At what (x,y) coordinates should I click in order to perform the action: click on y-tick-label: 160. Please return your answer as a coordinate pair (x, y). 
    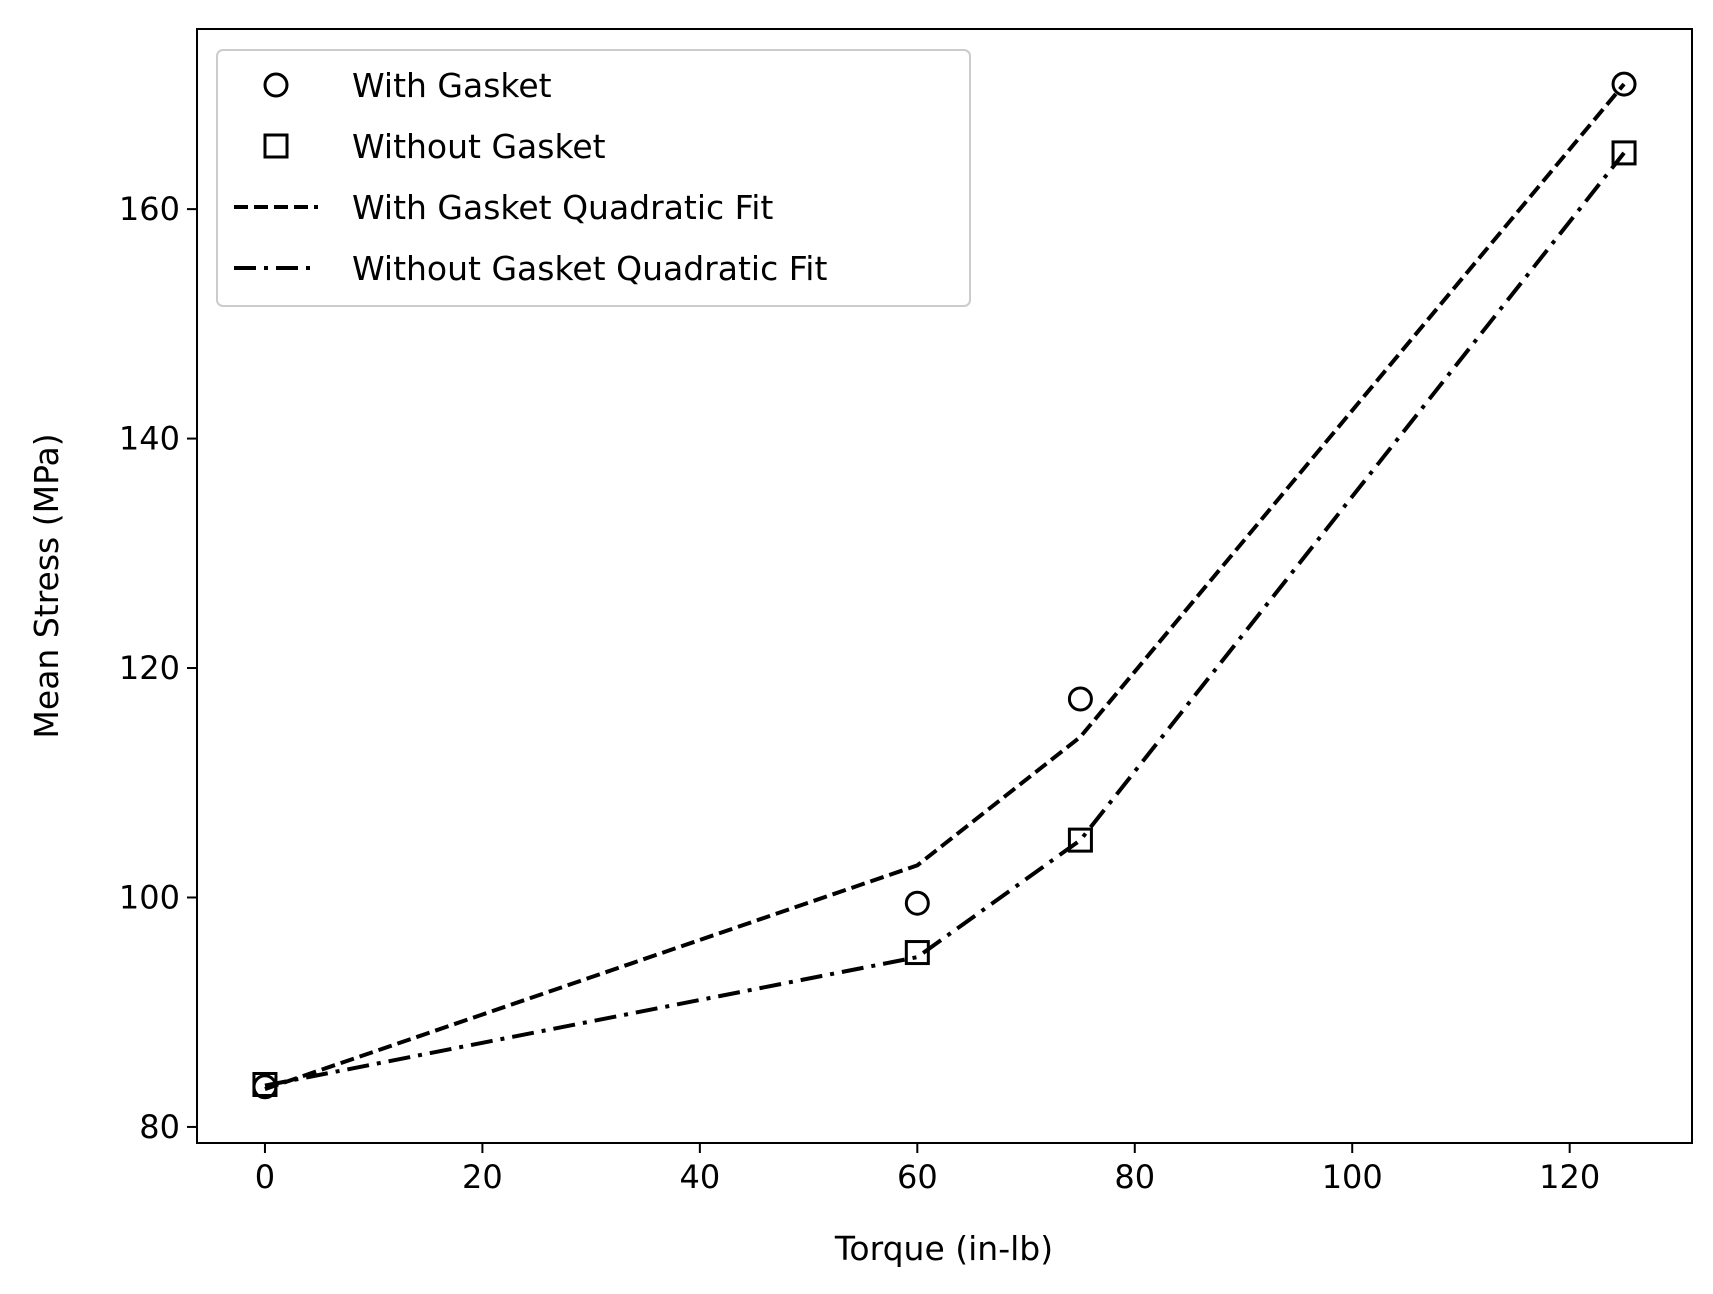
    Looking at the image, I should click on (149, 209).